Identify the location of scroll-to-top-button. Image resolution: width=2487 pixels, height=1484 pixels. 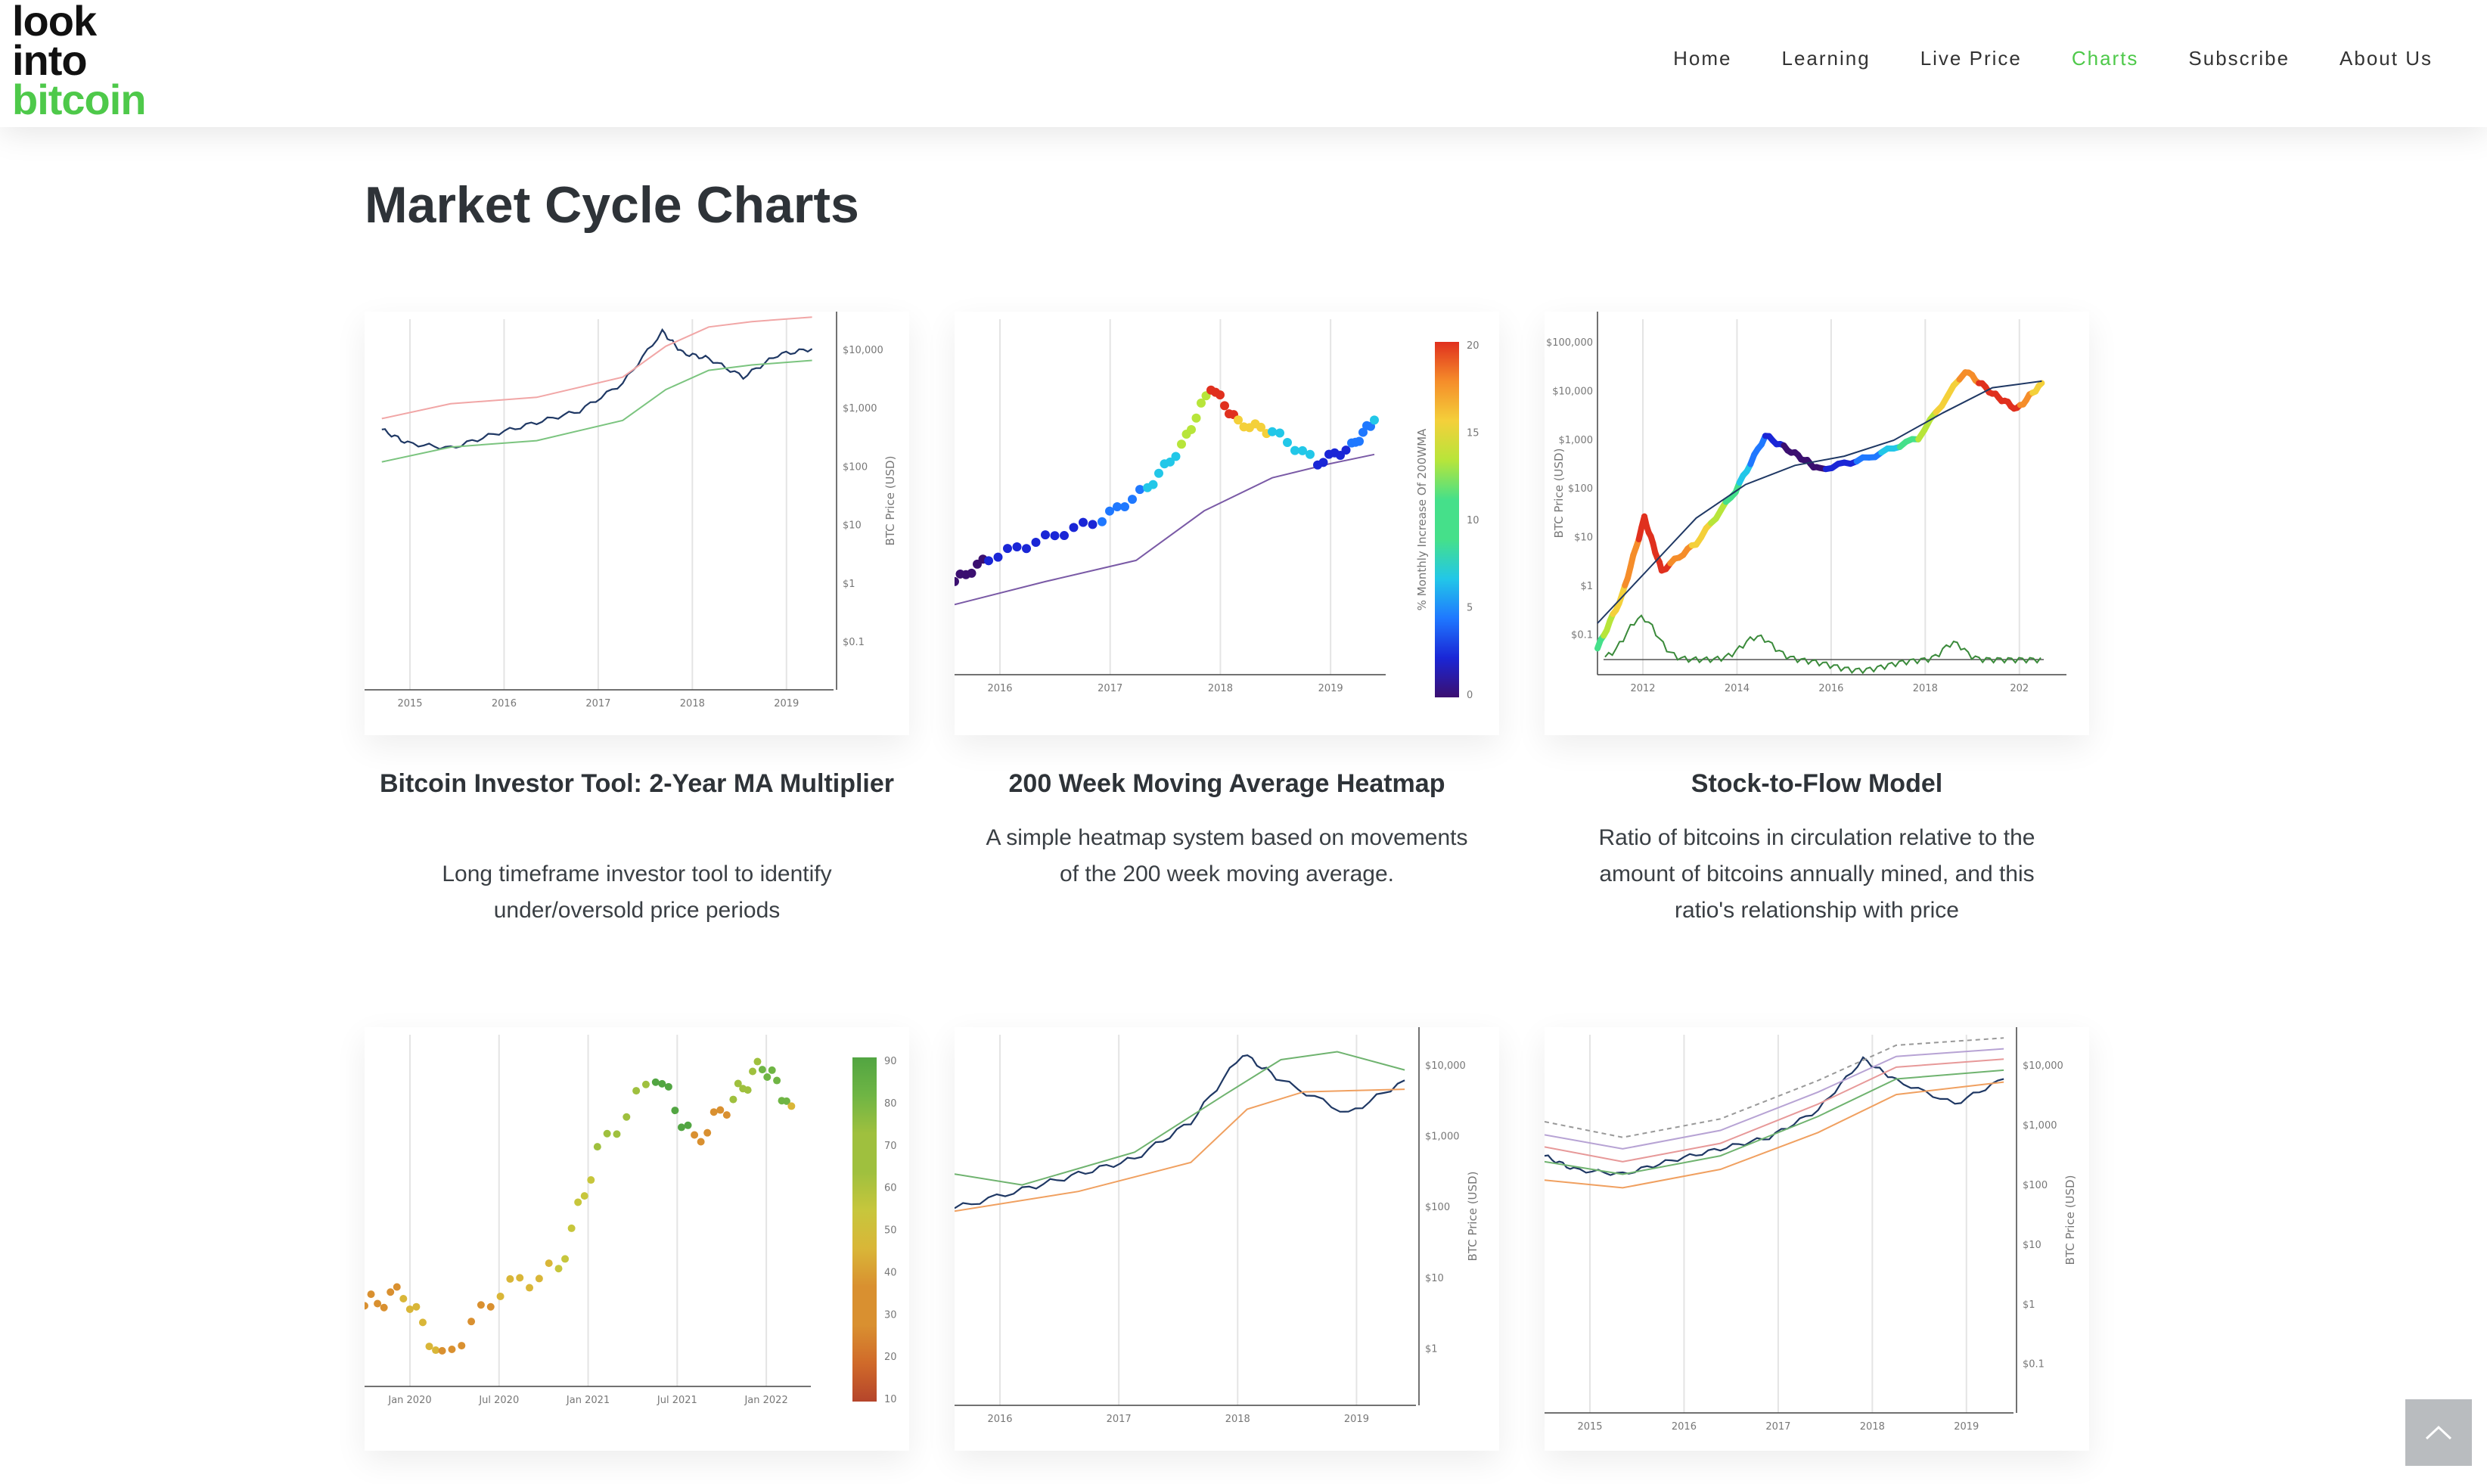
(2438, 1432).